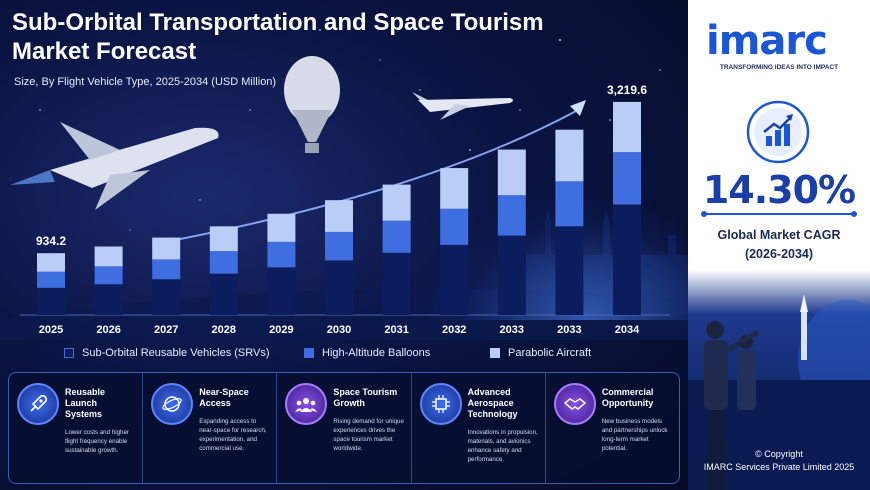 The image size is (870, 490). Describe the element at coordinates (779, 190) in the screenshot. I see `cagr-value: 14.30%` at that location.